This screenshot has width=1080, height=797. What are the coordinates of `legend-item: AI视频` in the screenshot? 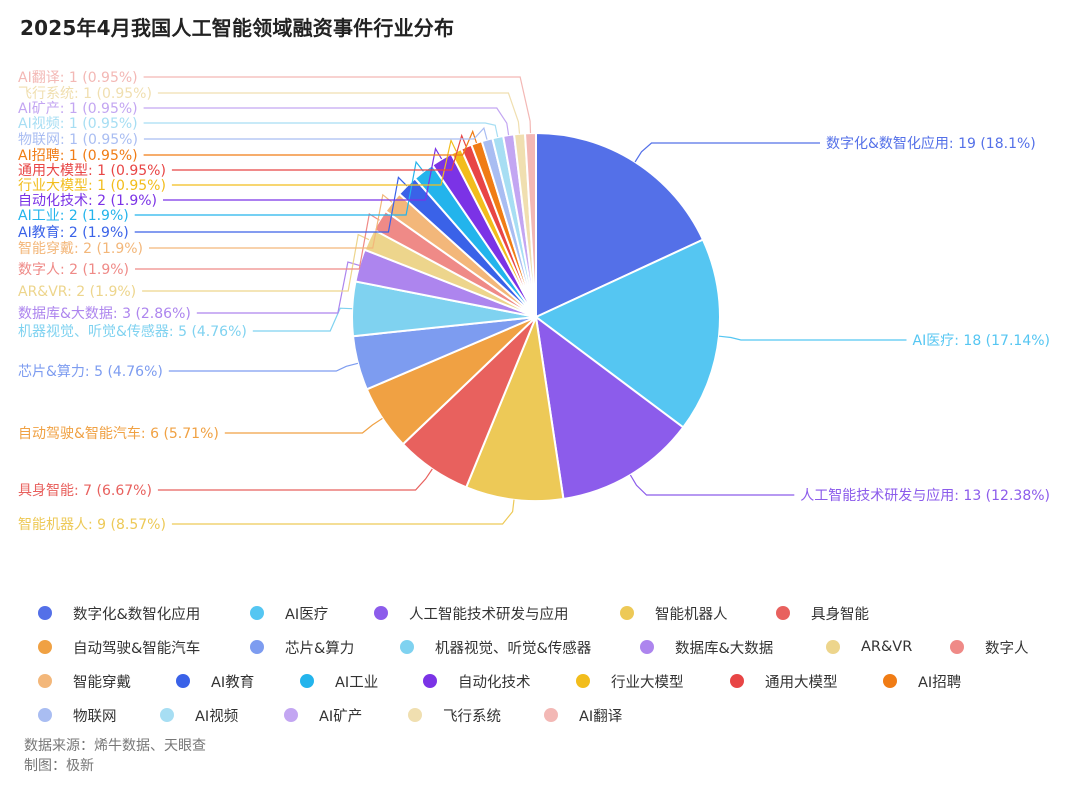 It's located at (199, 715).